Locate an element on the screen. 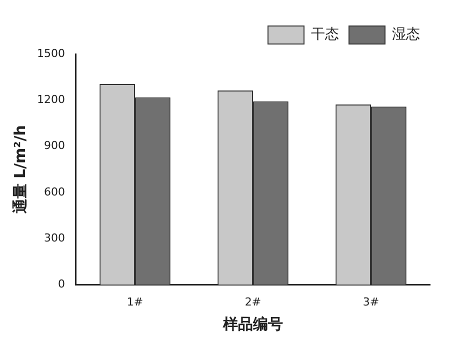  y-tick-label: 600 is located at coordinates (54, 191).